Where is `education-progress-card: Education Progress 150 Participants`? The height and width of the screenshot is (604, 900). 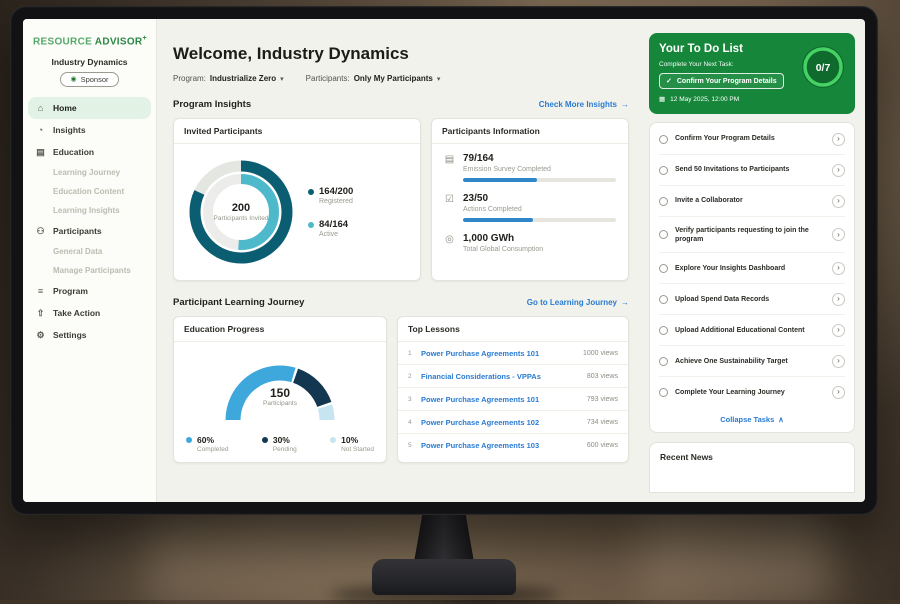
education-progress-card: Education Progress 150 Participants is located at coordinates (280, 389).